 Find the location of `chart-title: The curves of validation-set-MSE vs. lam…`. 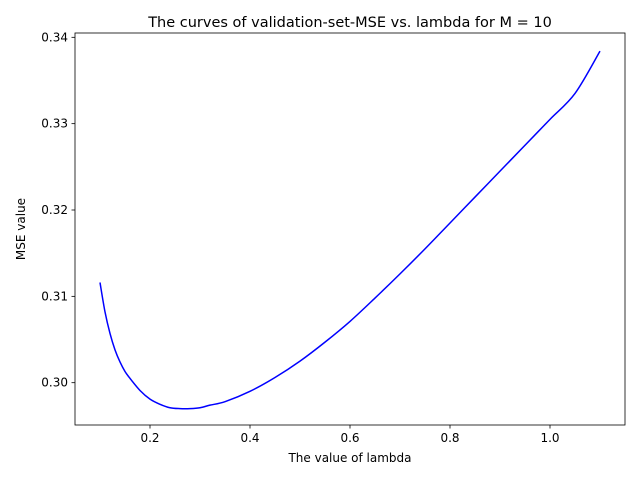

chart-title: The curves of validation-set-MSE vs. lam… is located at coordinates (349, 23).